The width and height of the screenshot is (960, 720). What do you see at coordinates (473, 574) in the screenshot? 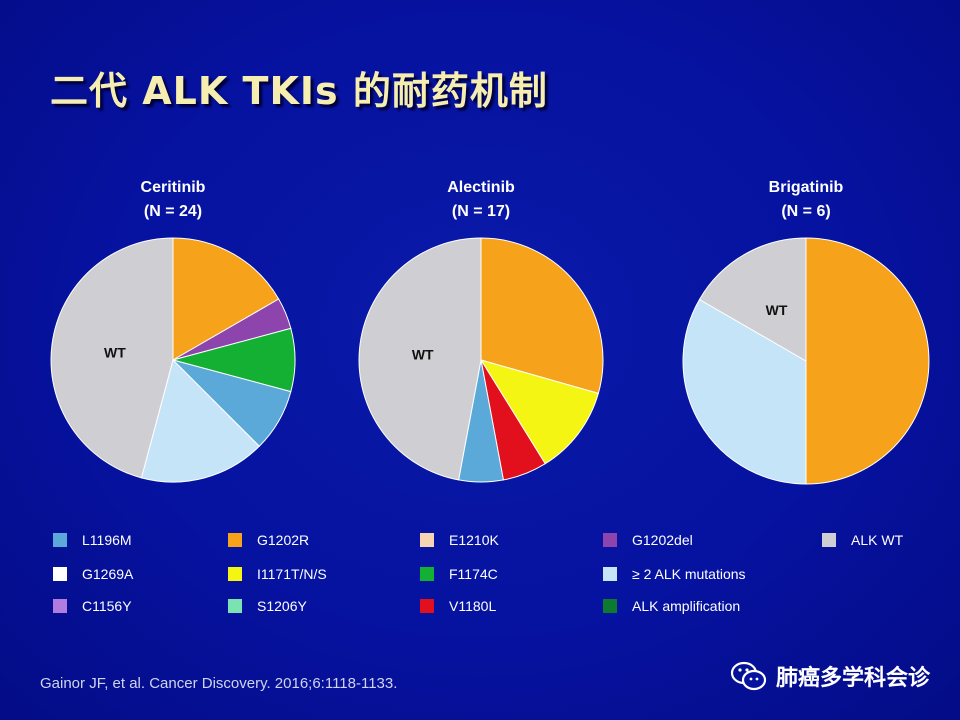
I see `legend-label: F1174C` at bounding box center [473, 574].